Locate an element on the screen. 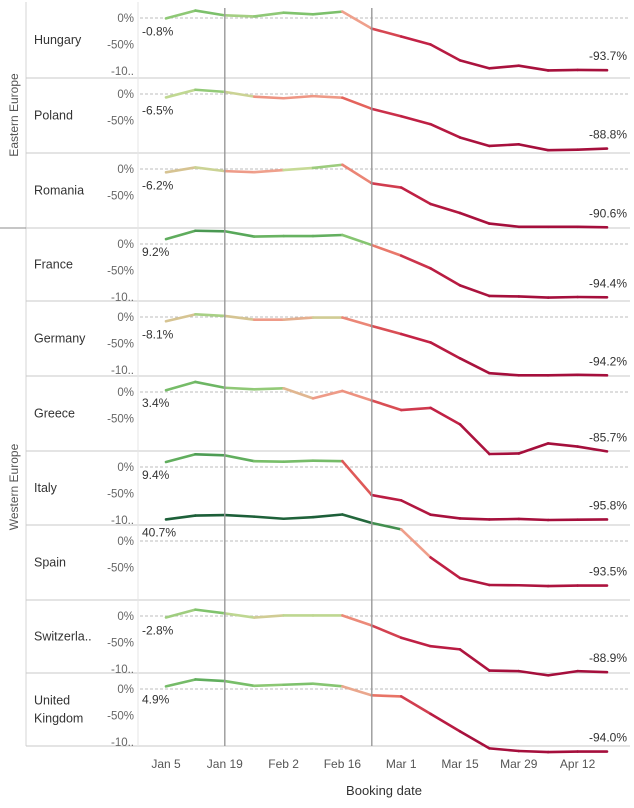 The image size is (634, 808). start-value-label: -0.8% is located at coordinates (158, 31).